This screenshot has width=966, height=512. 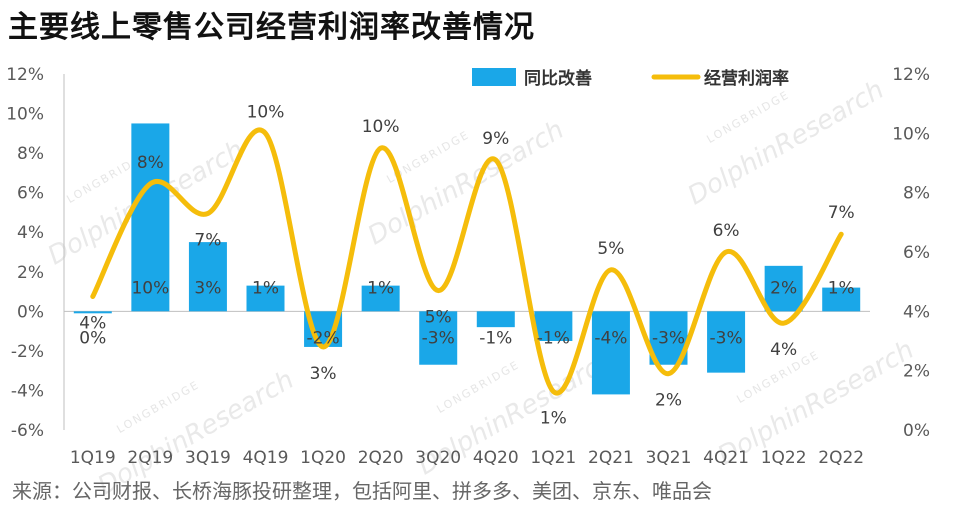 What do you see at coordinates (611, 458) in the screenshot?
I see `x-tick-label: 2Q21` at bounding box center [611, 458].